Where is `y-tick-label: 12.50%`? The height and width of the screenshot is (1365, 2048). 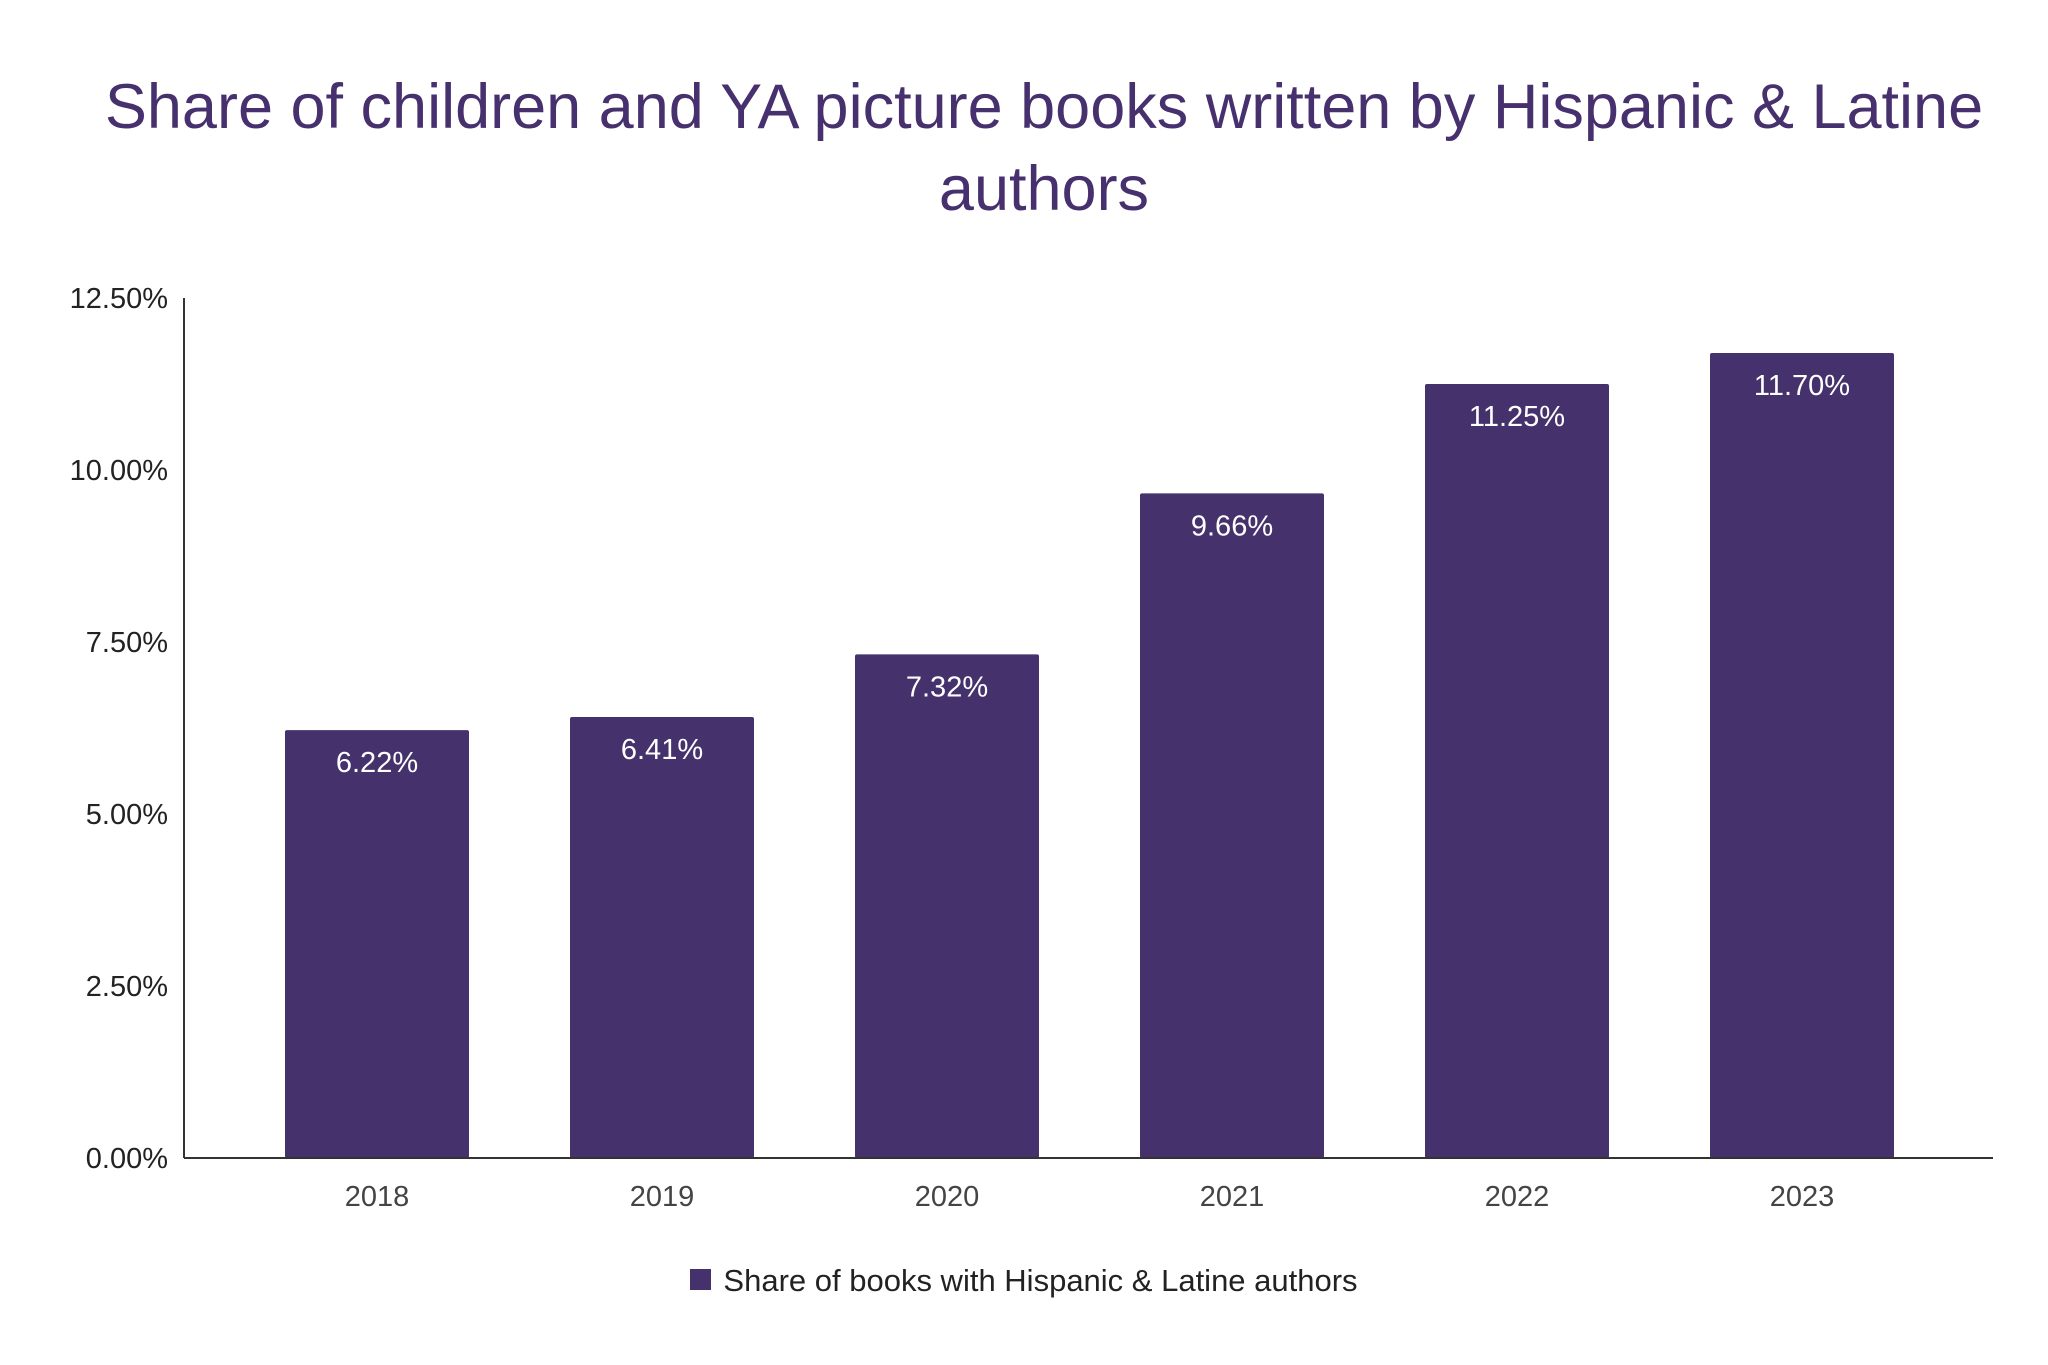 y-tick-label: 12.50% is located at coordinates (119, 299).